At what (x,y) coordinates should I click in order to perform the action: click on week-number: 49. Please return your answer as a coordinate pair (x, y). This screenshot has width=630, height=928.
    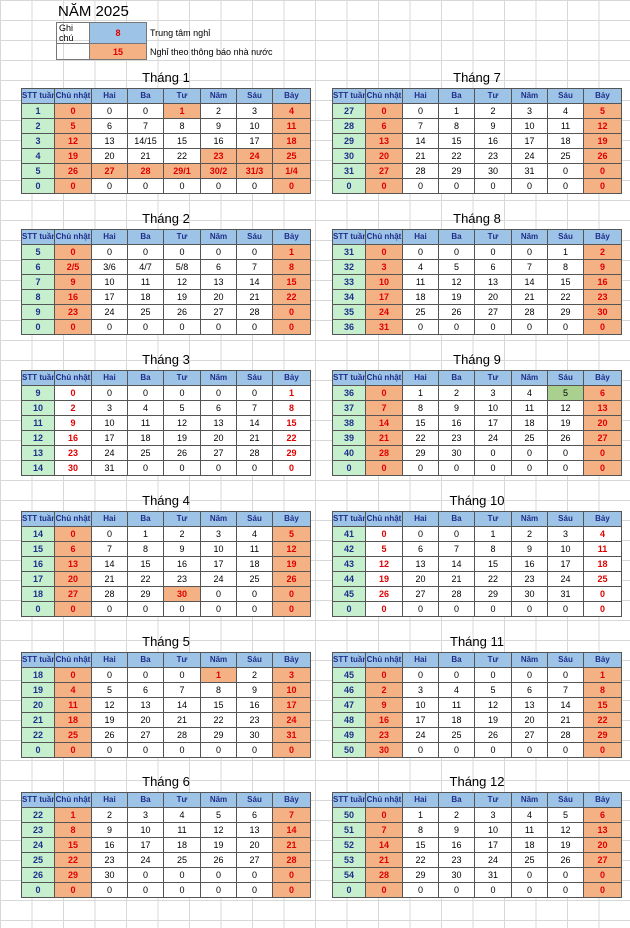
    Looking at the image, I should click on (349, 735).